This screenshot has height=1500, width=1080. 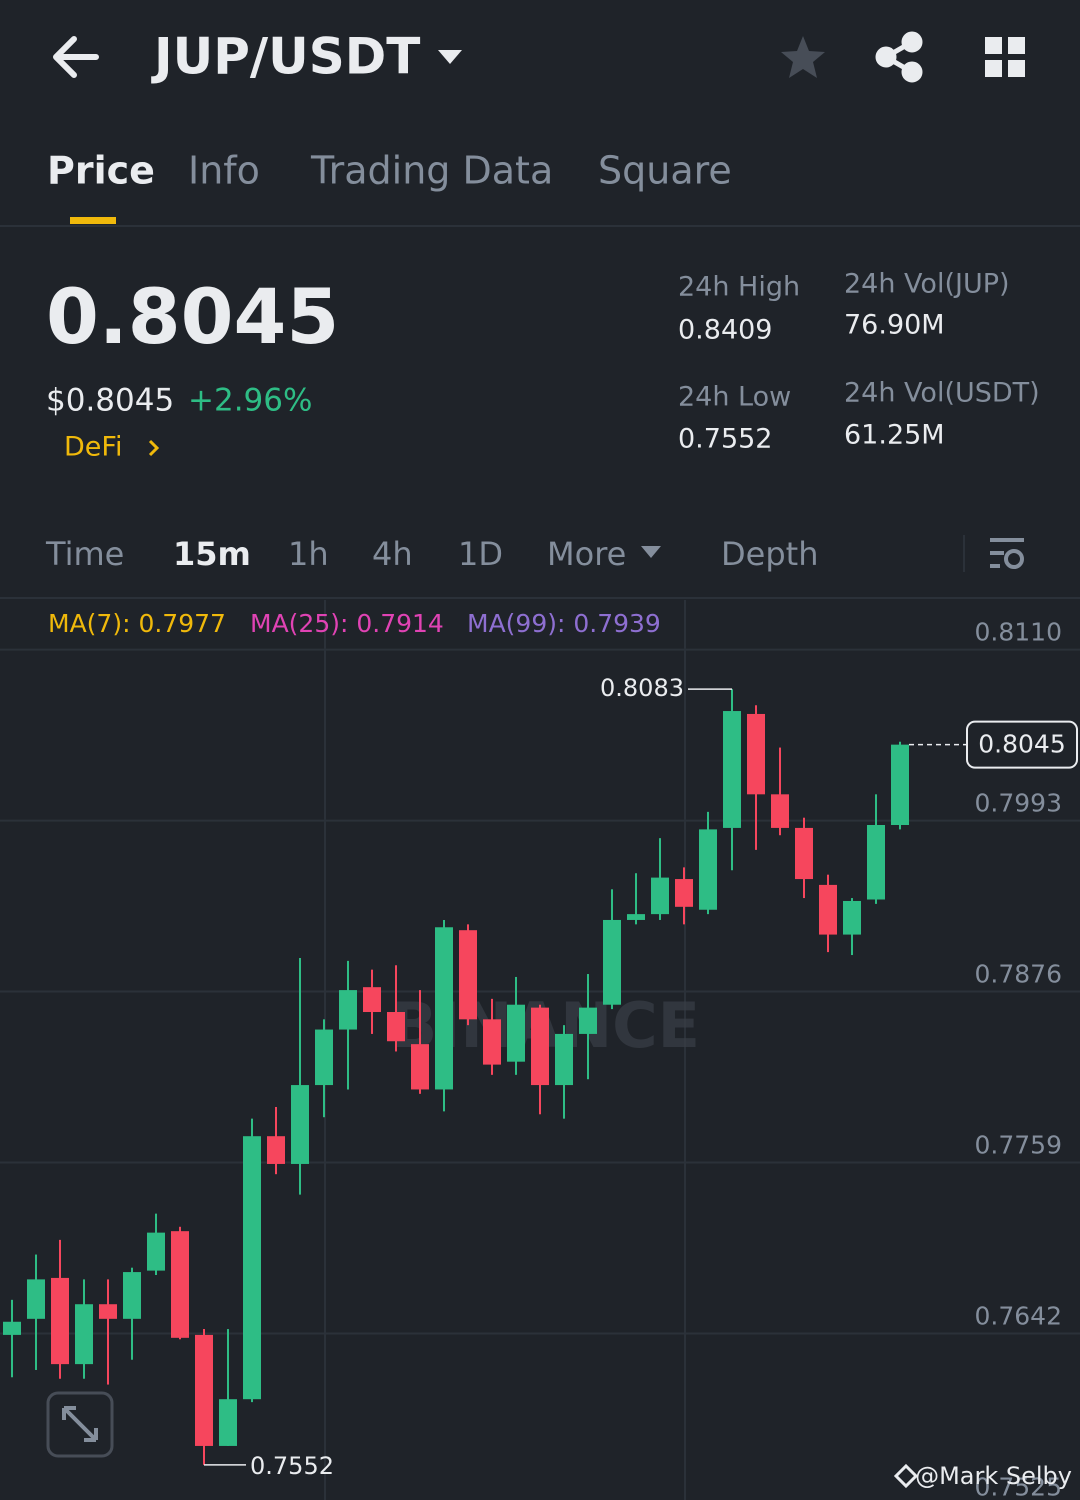 I want to click on stat-value: 0.7552, so click(x=725, y=439).